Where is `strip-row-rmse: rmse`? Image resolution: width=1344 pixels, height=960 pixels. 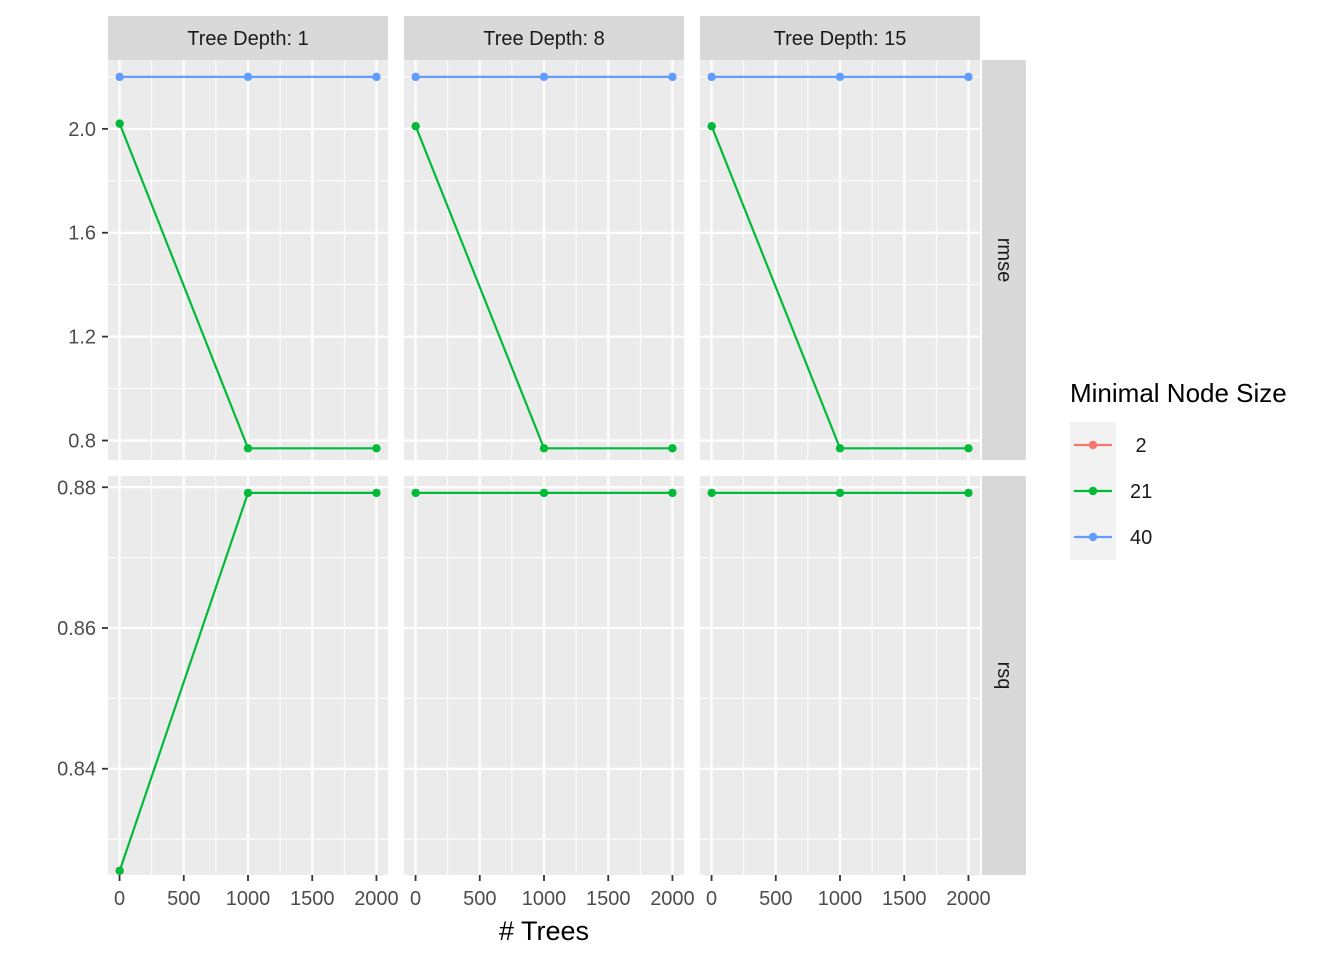 strip-row-rmse: rmse is located at coordinates (1004, 260).